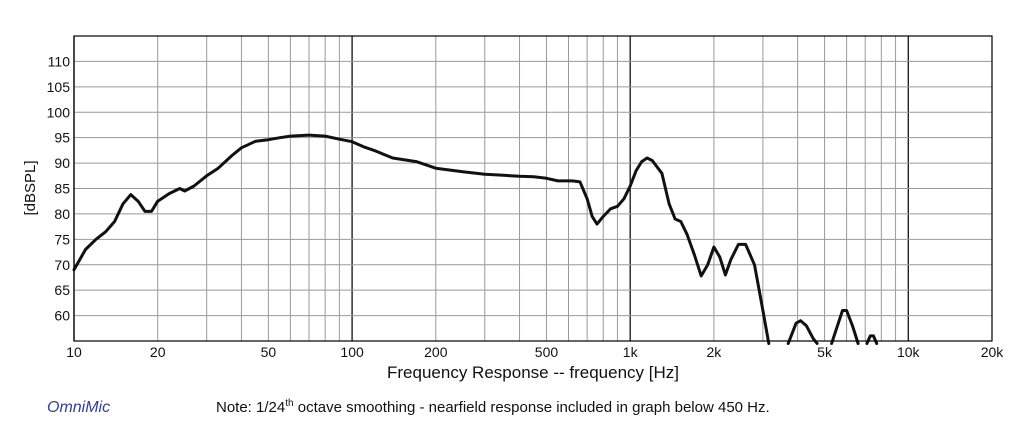 The height and width of the screenshot is (447, 1024). What do you see at coordinates (74, 352) in the screenshot?
I see `x-tick-label: 10` at bounding box center [74, 352].